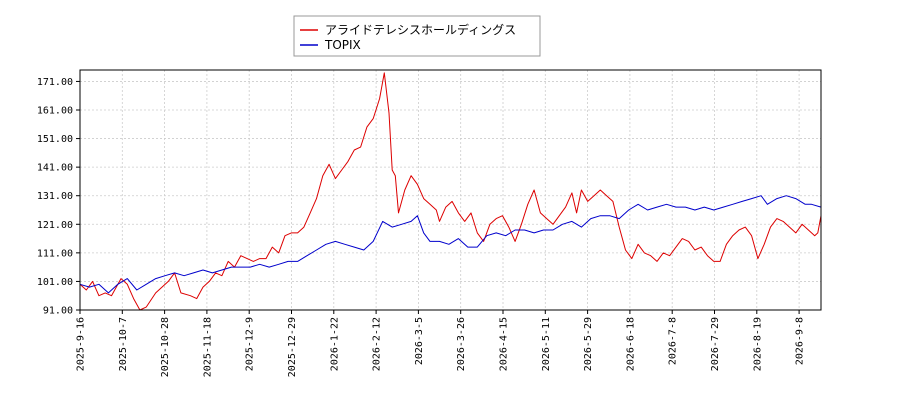 This screenshot has width=900, height=400. Describe the element at coordinates (55, 111) in the screenshot. I see `y-tick-label: 161.00` at that location.